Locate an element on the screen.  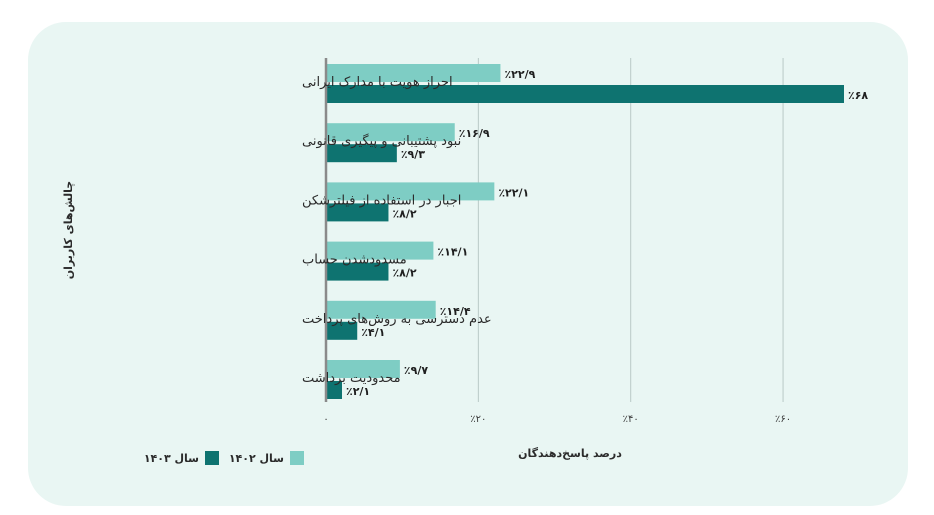
category-label-4: عدم دسترسی به روش‌های پرداخت is located at coordinates (397, 319).